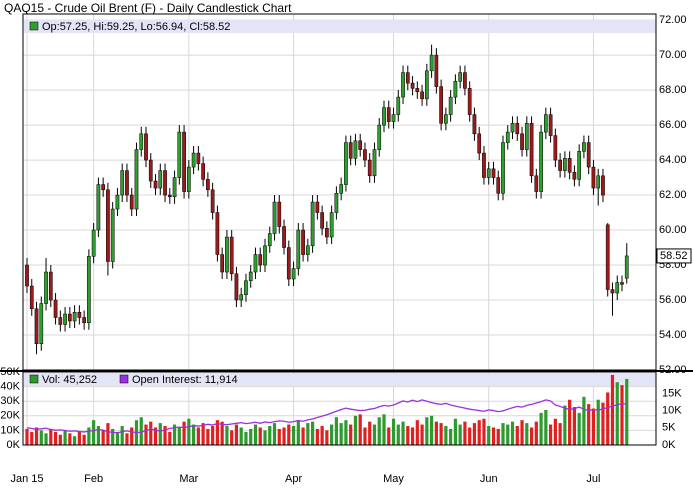  I want to click on x-tick-label: May, so click(393, 479).